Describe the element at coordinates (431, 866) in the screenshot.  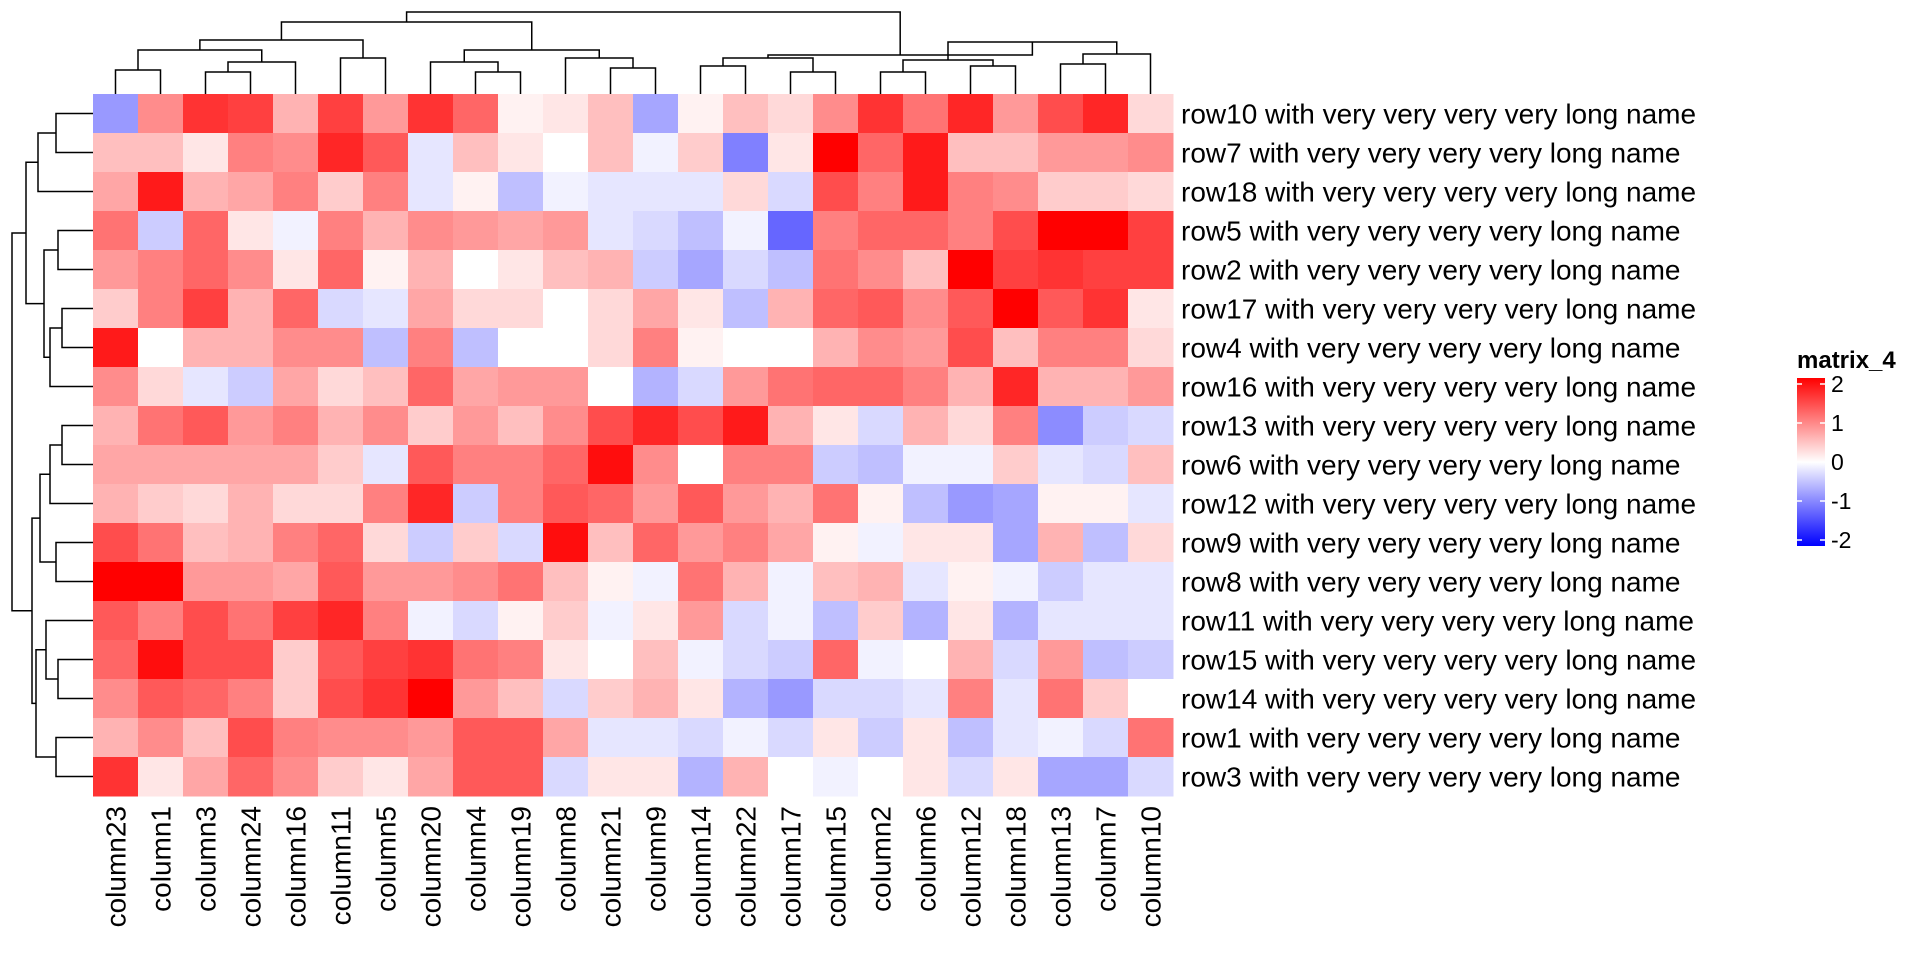
I see `column-label: column20` at that location.